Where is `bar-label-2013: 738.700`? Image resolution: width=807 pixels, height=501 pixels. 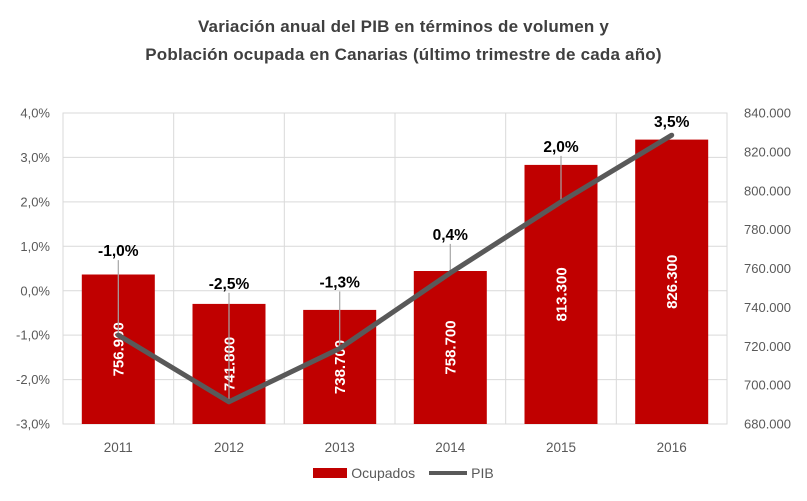
bar-label-2013: 738.700 is located at coordinates (340, 367).